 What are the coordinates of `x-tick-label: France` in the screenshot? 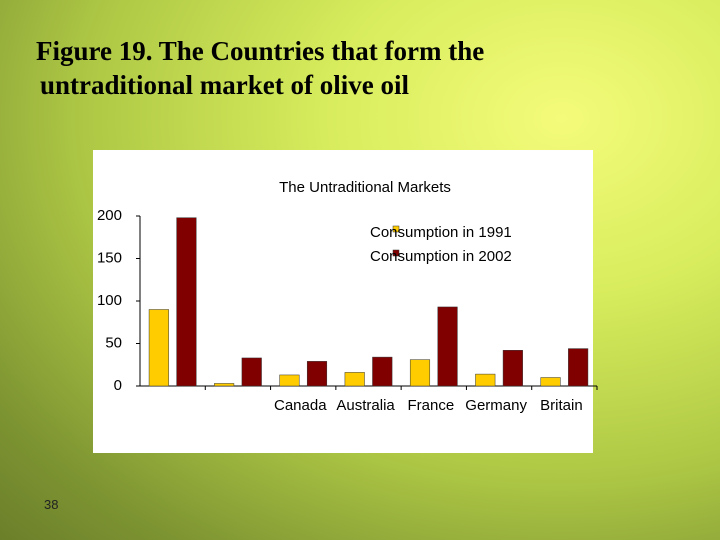 It's located at (431, 405).